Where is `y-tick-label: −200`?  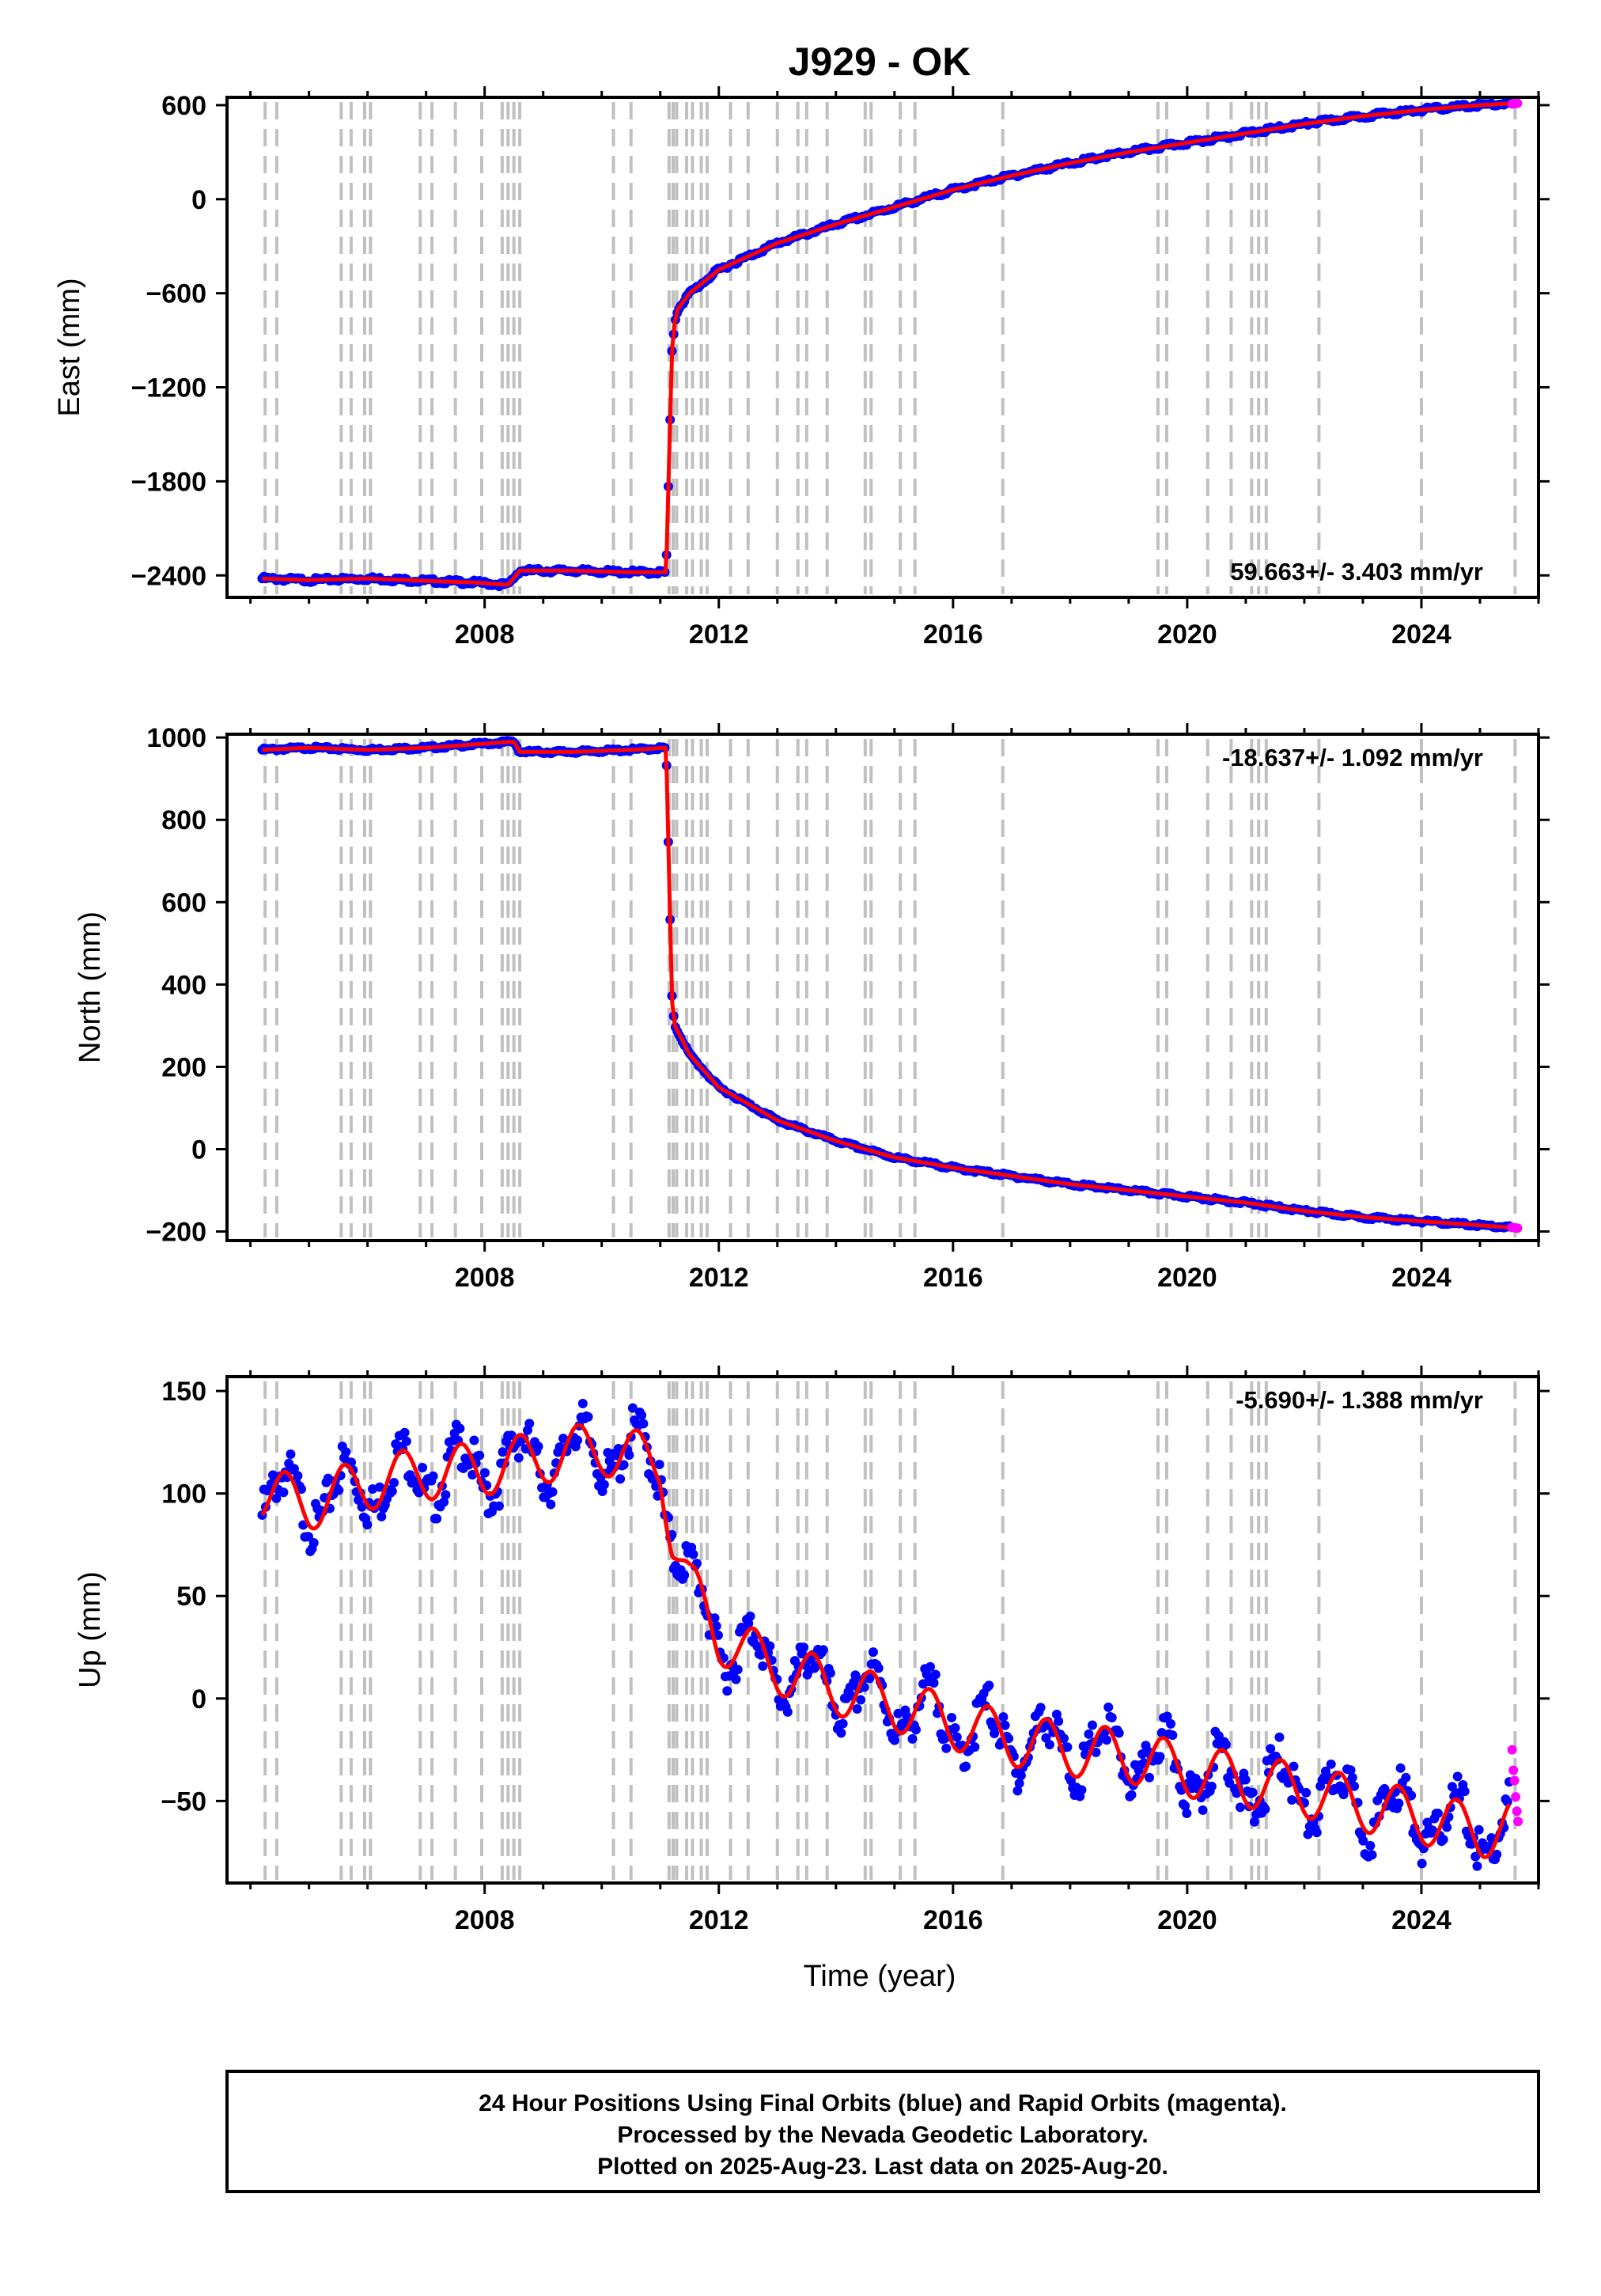
y-tick-label: −200 is located at coordinates (176, 1233).